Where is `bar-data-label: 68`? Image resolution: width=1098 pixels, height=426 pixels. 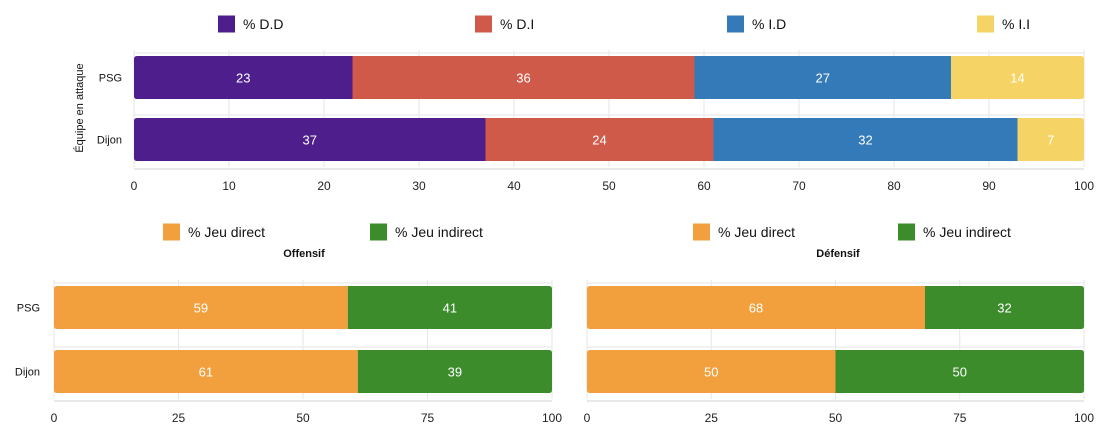 bar-data-label: 68 is located at coordinates (756, 308).